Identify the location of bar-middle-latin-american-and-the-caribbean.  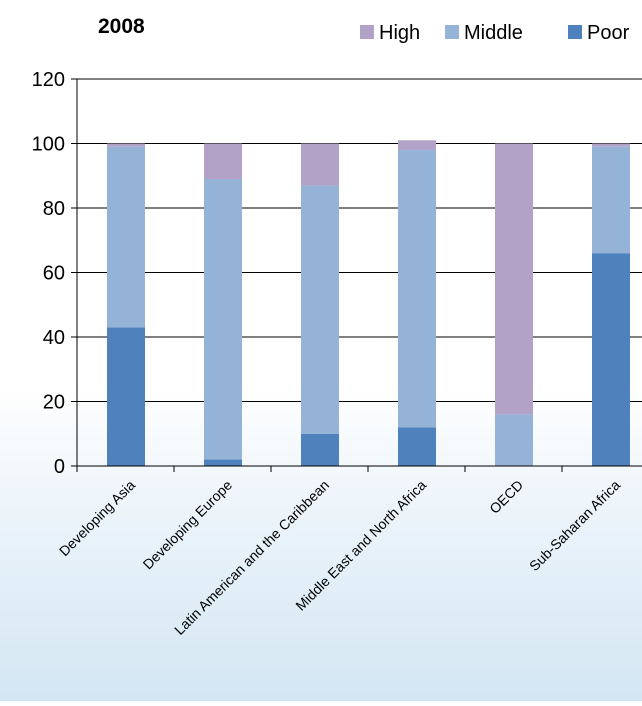
(320, 309).